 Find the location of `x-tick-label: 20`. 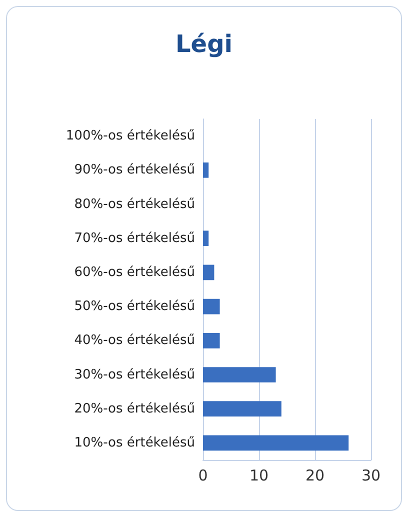

x-tick-label: 20 is located at coordinates (315, 475).